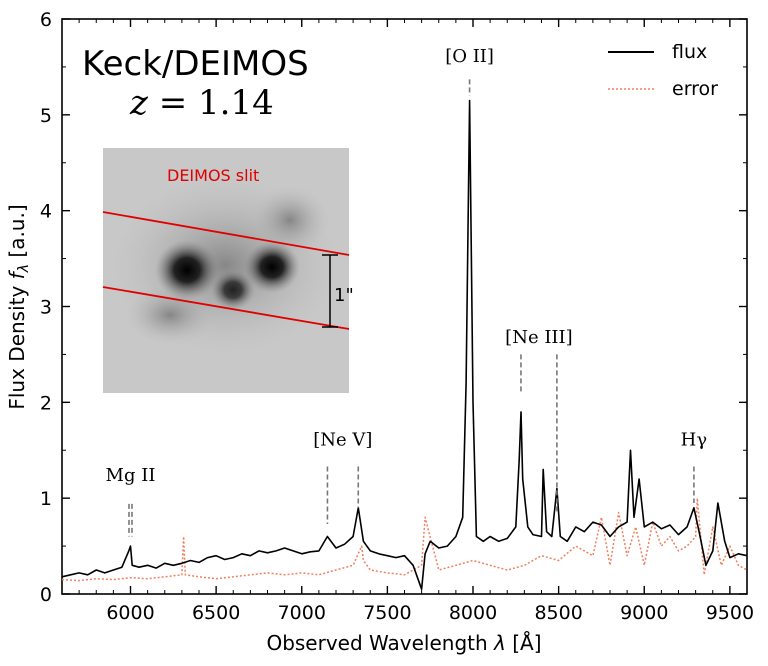 The image size is (768, 666). Describe the element at coordinates (226, 233) in the screenshot. I see `slit-edge-top` at that location.